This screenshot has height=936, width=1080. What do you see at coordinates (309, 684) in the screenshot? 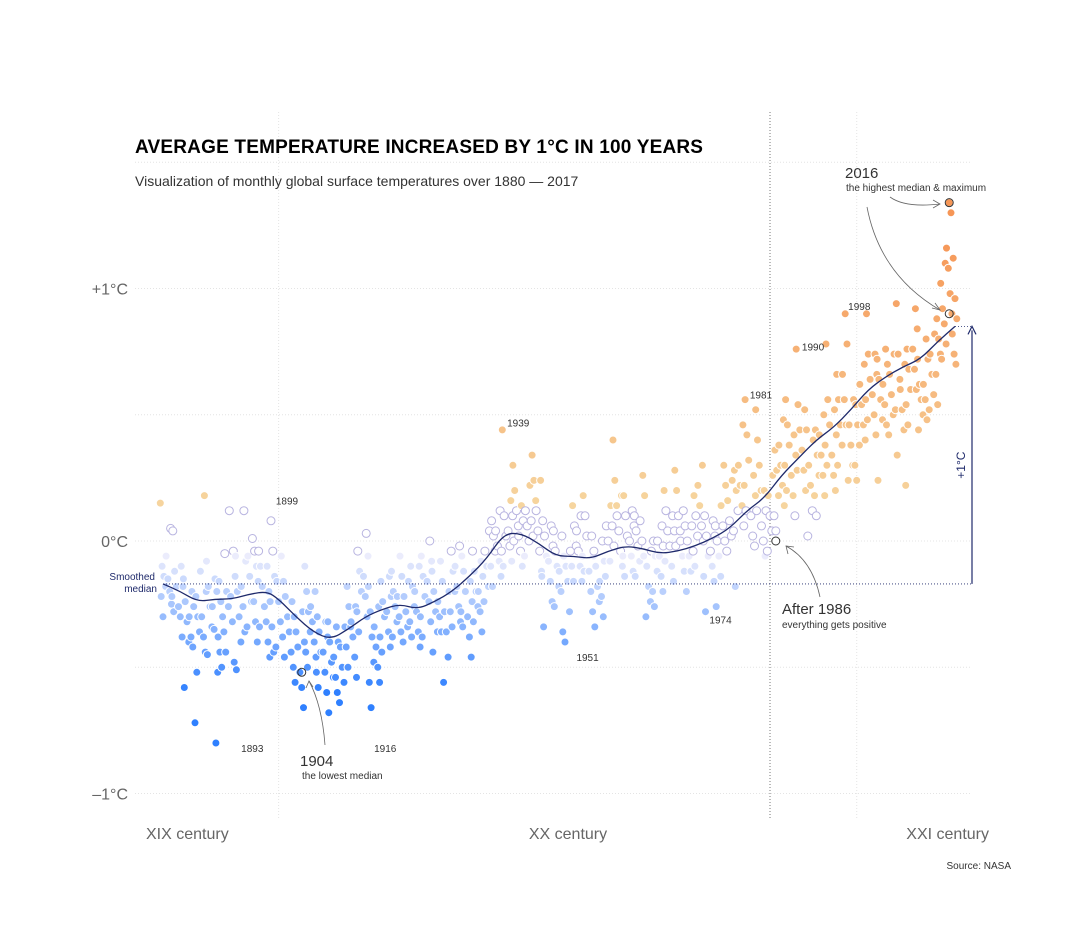
I see `annotation-1904-arrow` at bounding box center [309, 684].